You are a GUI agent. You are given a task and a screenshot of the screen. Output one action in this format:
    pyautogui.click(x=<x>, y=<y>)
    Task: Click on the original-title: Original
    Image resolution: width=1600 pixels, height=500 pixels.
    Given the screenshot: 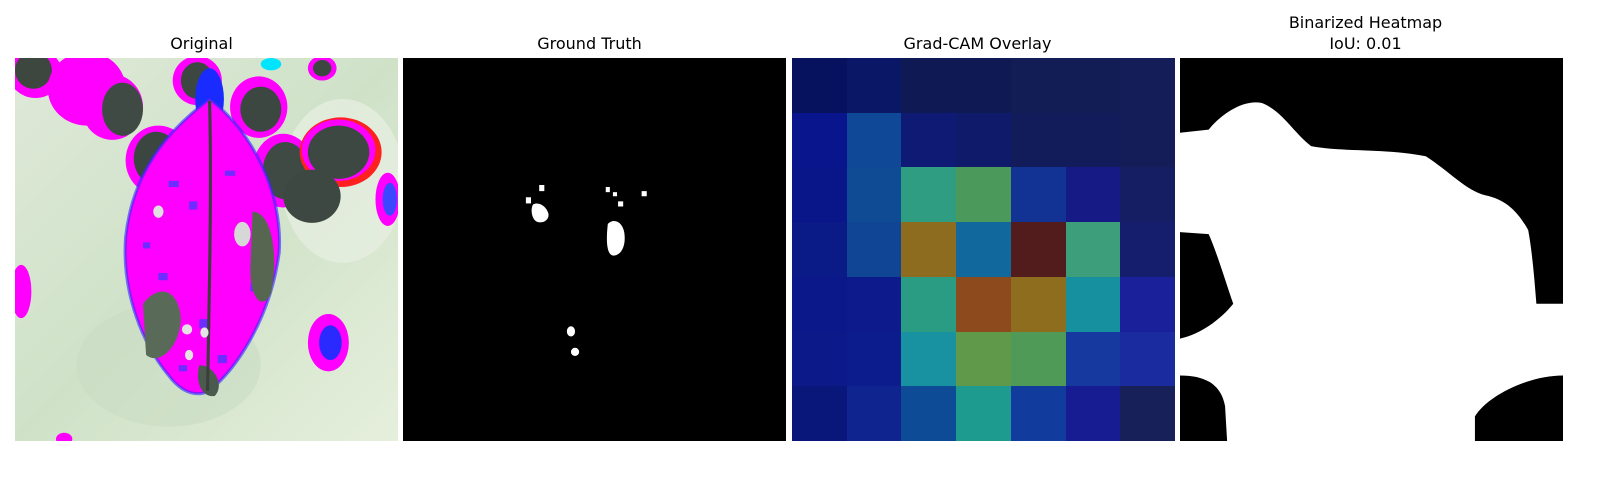 What is the action you would take?
    pyautogui.click(x=201, y=43)
    